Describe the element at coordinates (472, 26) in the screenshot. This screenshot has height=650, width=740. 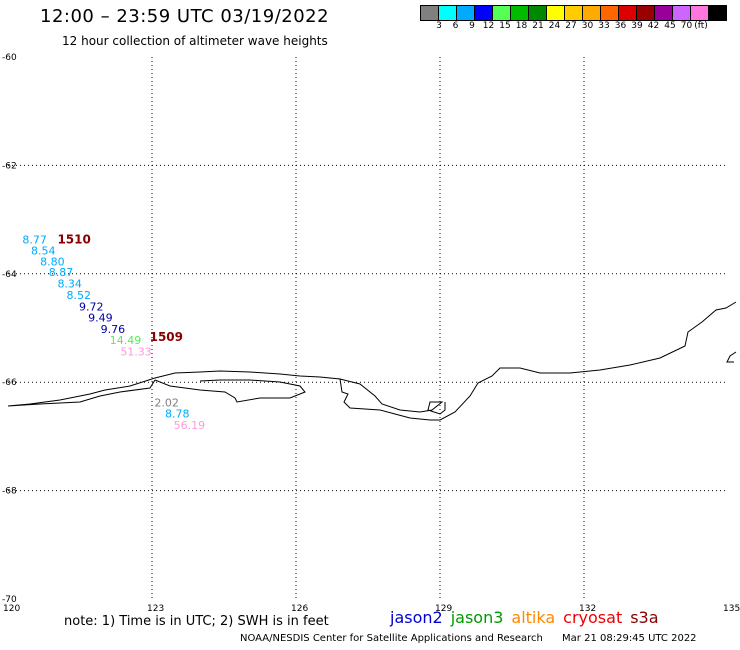
I see `scale-label: 9` at that location.